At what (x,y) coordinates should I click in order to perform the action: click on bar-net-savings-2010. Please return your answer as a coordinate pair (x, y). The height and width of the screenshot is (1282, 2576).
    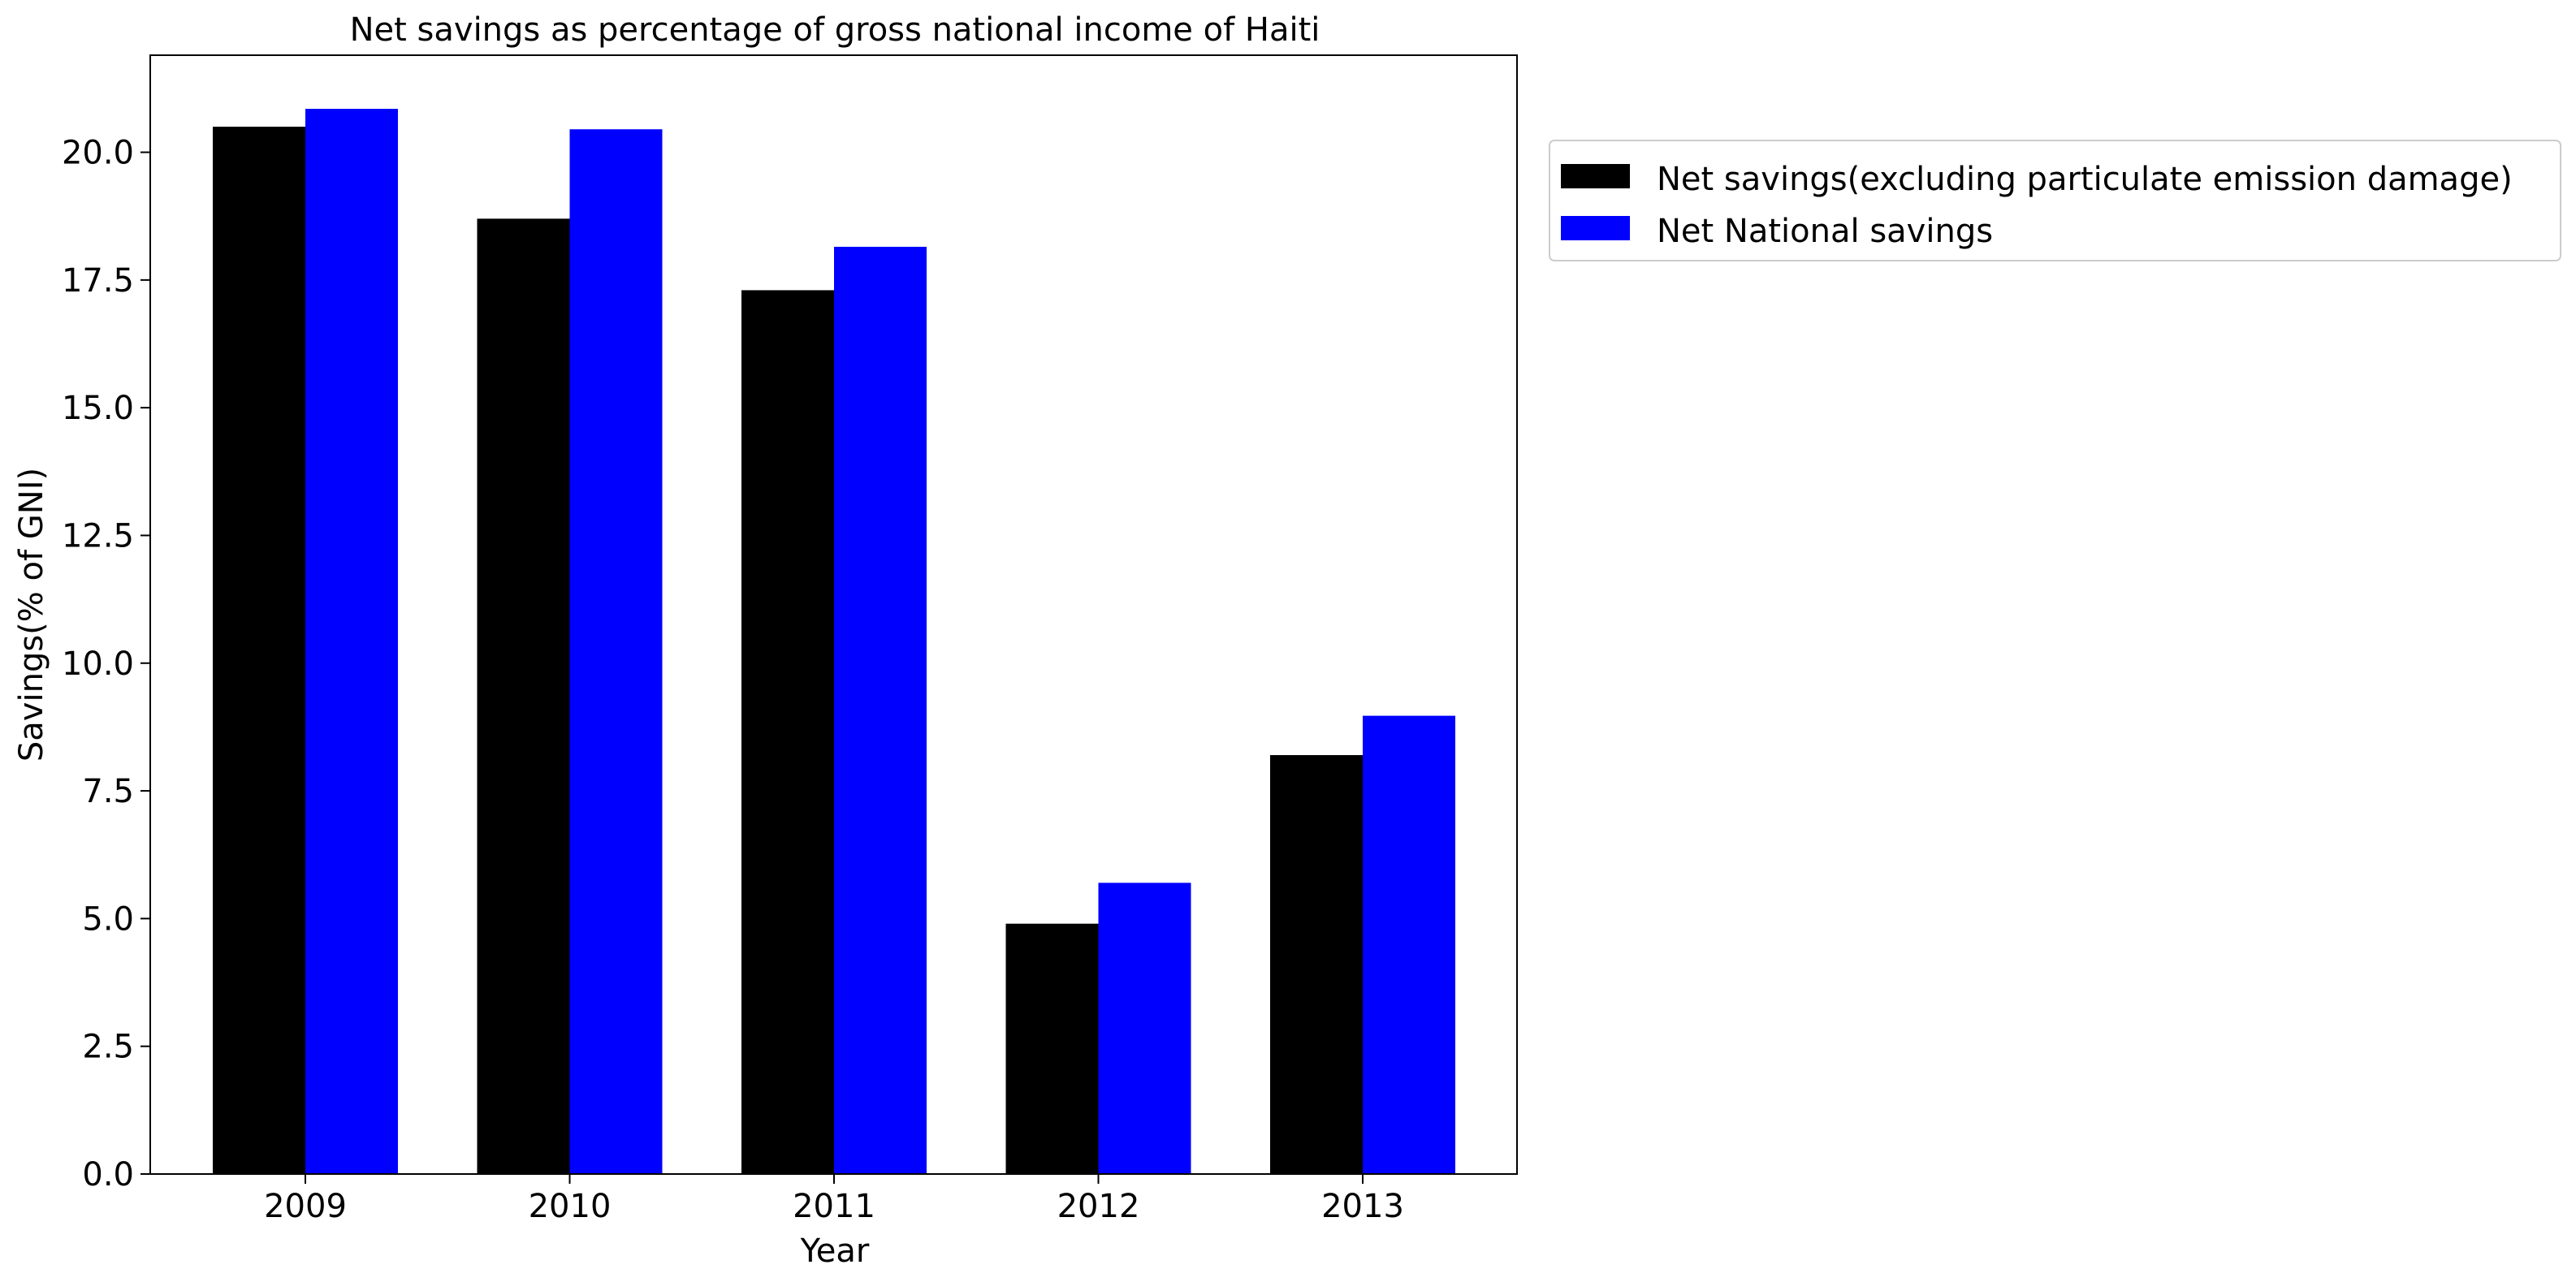
    Looking at the image, I should click on (524, 696).